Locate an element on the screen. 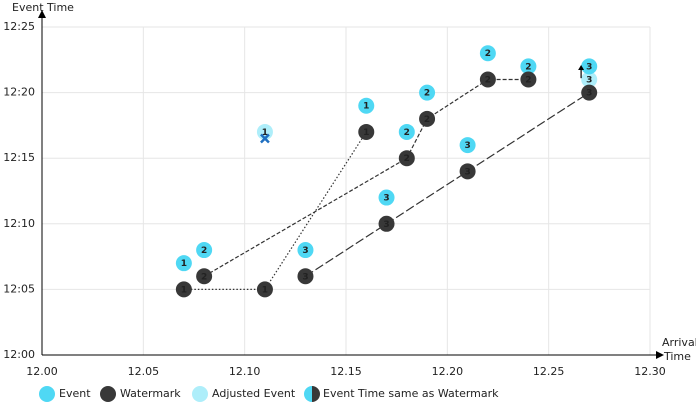 The height and width of the screenshot is (403, 696). x-tick-label: 12.20 is located at coordinates (448, 371).